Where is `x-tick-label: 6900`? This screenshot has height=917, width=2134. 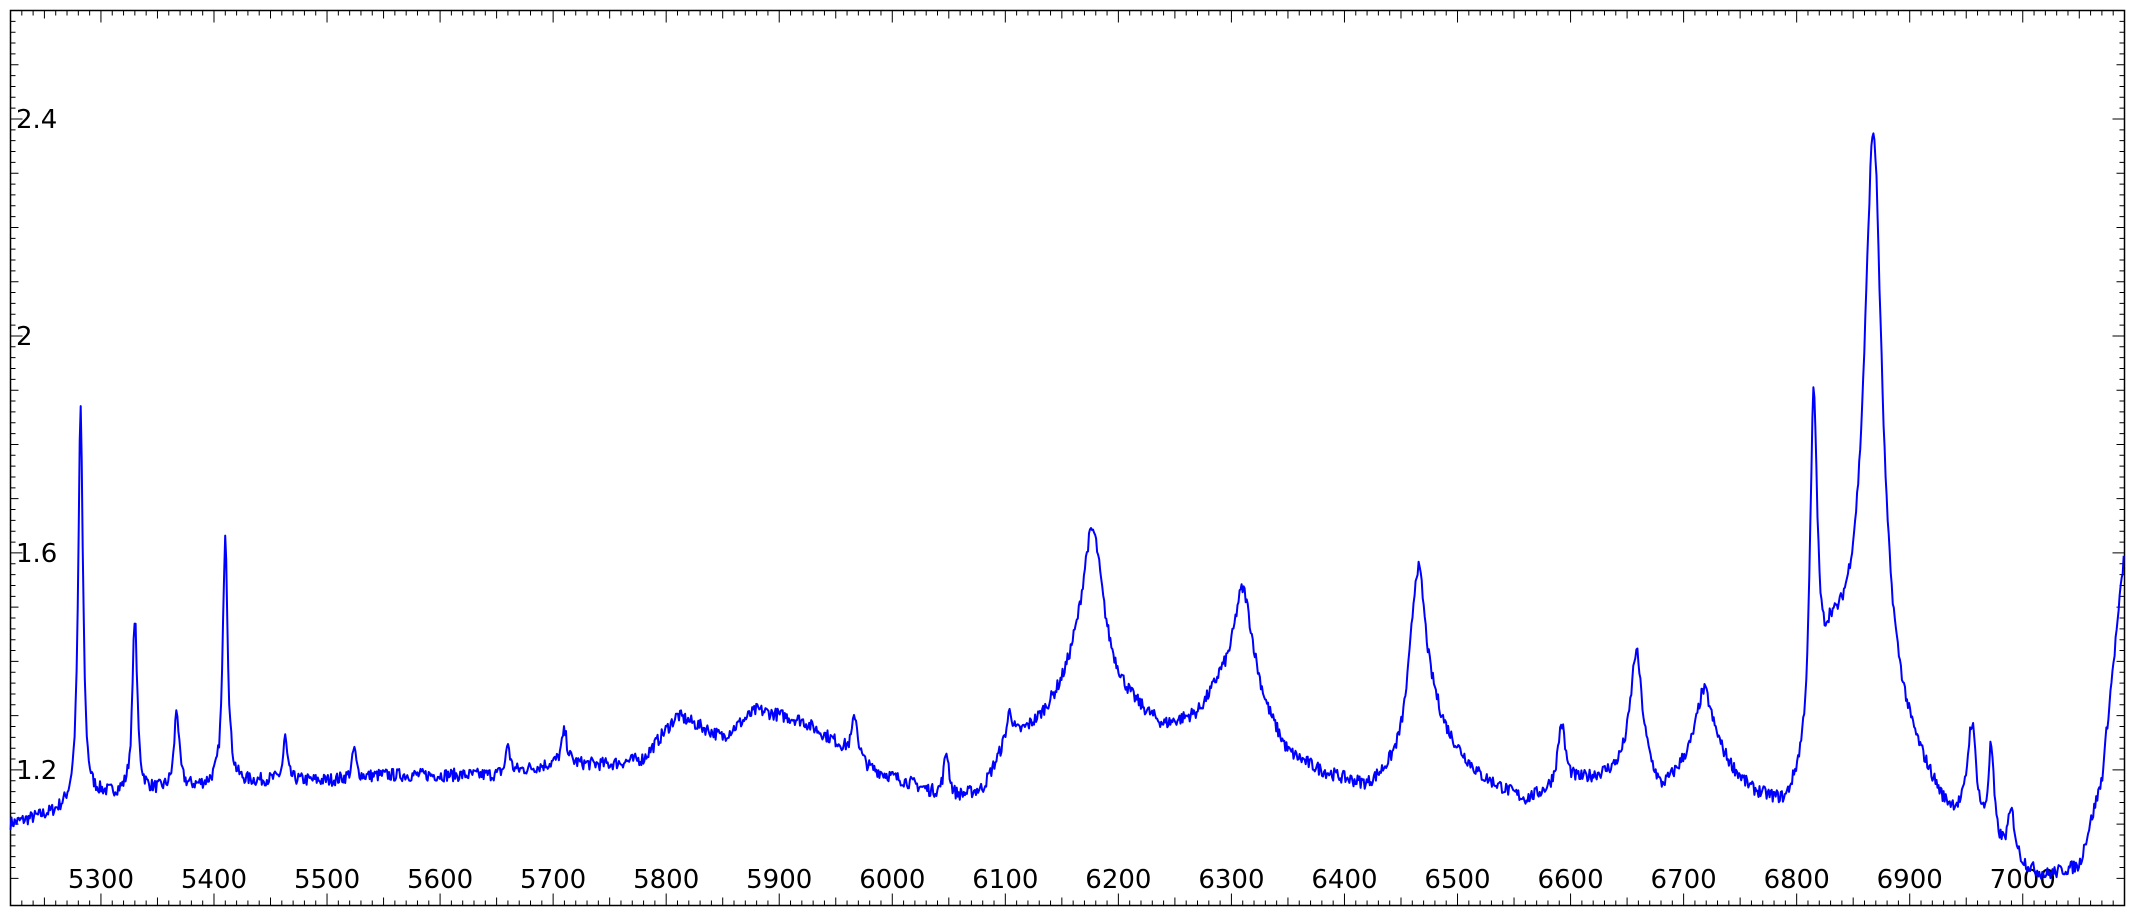 x-tick-label: 6900 is located at coordinates (1910, 880).